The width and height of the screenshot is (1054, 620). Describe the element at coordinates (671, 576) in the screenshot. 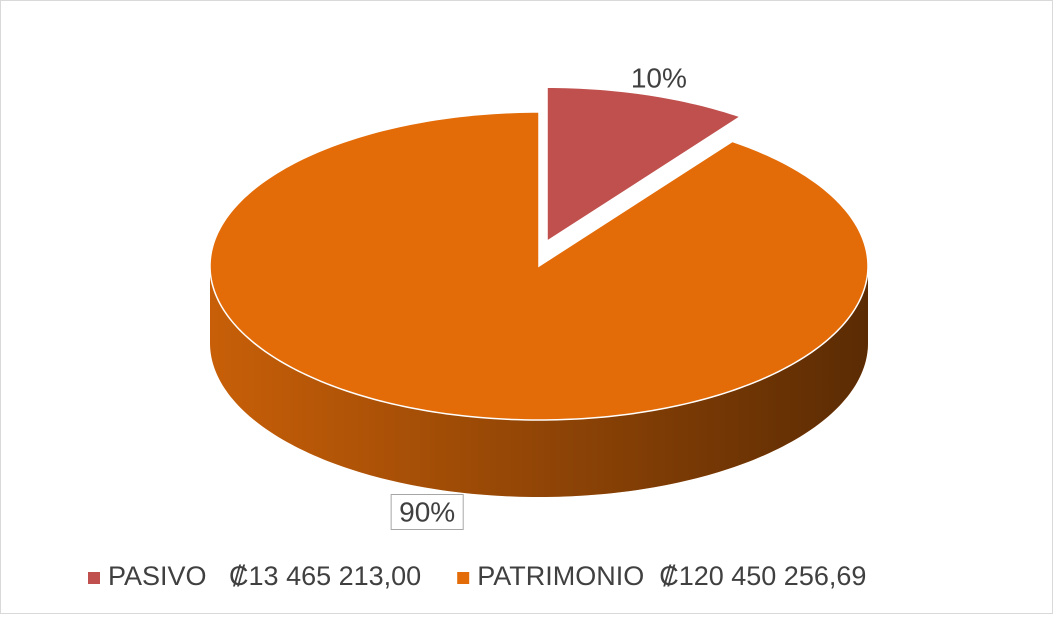

I see `legend-label: PATRIMONIO ₡120 450 256,69` at that location.